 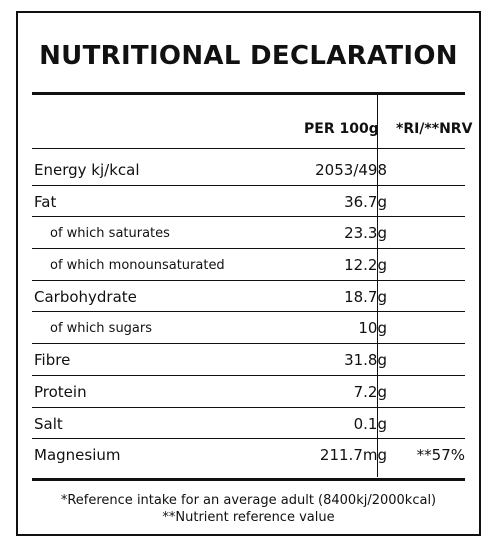 I want to click on table-row: Energy kj/kcal 2053/498, so click(x=248, y=170).